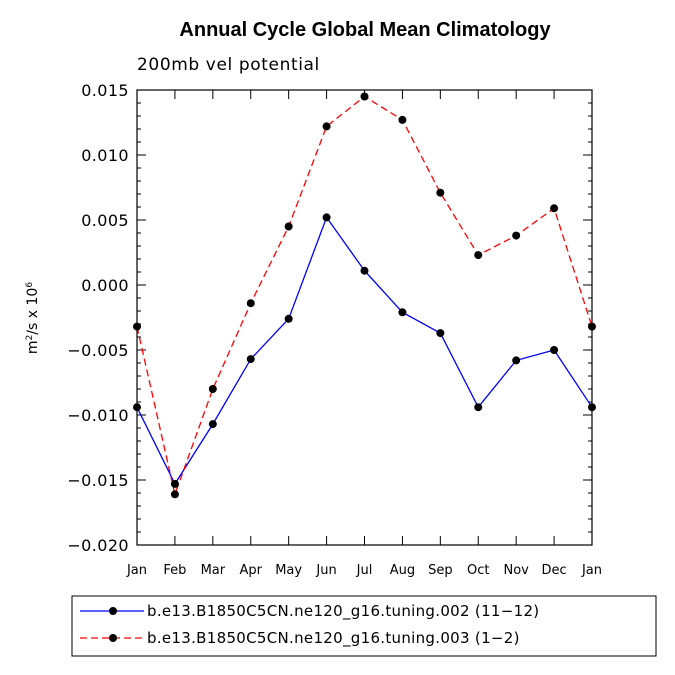 The height and width of the screenshot is (675, 675). Describe the element at coordinates (440, 570) in the screenshot. I see `x-tick-label: Sep` at that location.